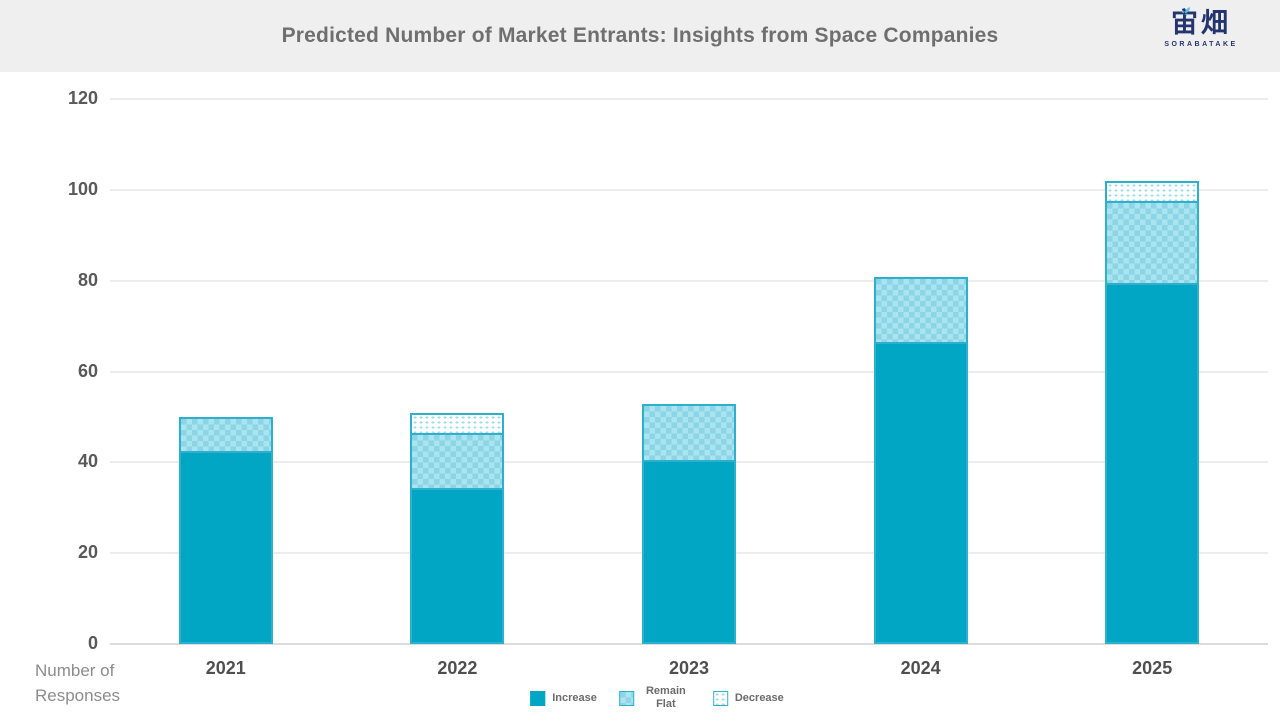  I want to click on bar-group-2021, so click(225, 530).